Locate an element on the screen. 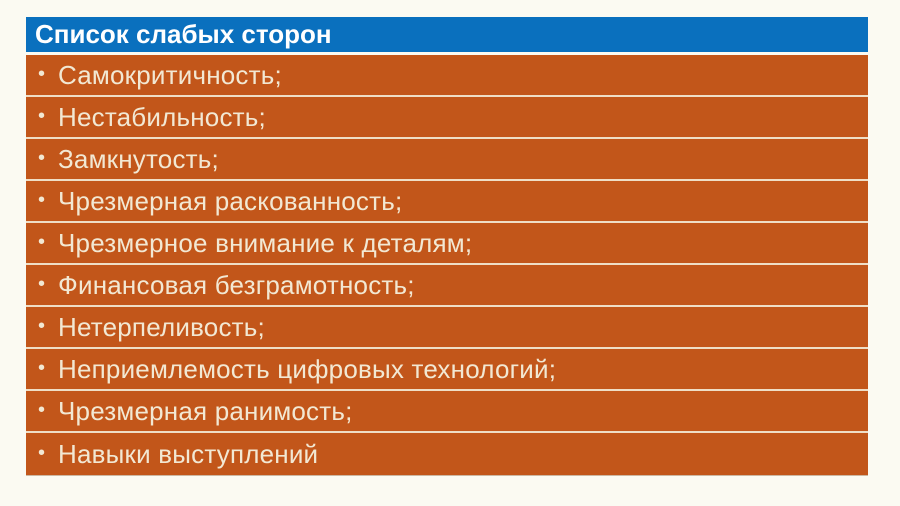 This screenshot has height=506, width=900. list-header-label: Список слабых сторон is located at coordinates (183, 34).